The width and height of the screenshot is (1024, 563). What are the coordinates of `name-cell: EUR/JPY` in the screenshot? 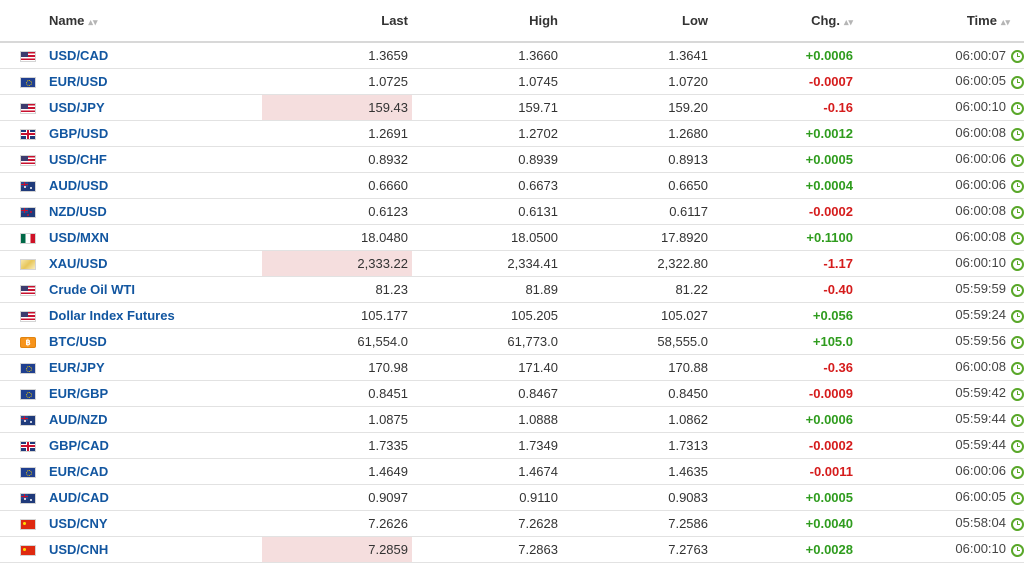 It's located at (155, 367).